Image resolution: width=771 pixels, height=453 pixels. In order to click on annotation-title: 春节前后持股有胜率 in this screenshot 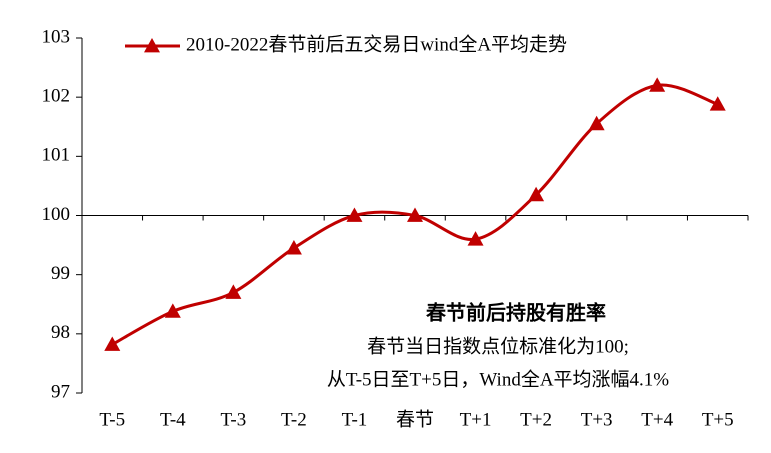, I will do `click(515, 313)`.